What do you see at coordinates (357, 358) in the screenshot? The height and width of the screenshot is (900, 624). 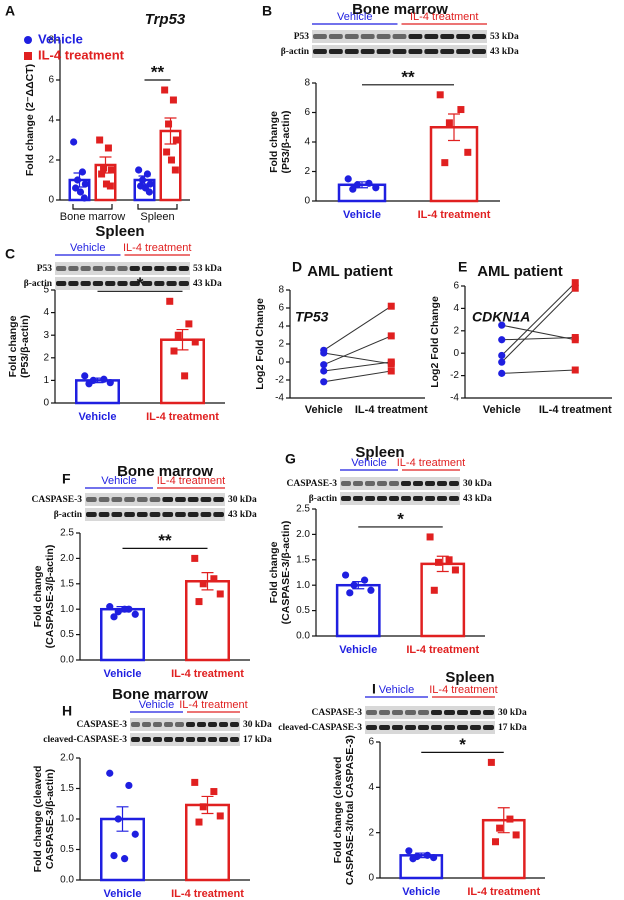 I see `data-line` at bounding box center [357, 358].